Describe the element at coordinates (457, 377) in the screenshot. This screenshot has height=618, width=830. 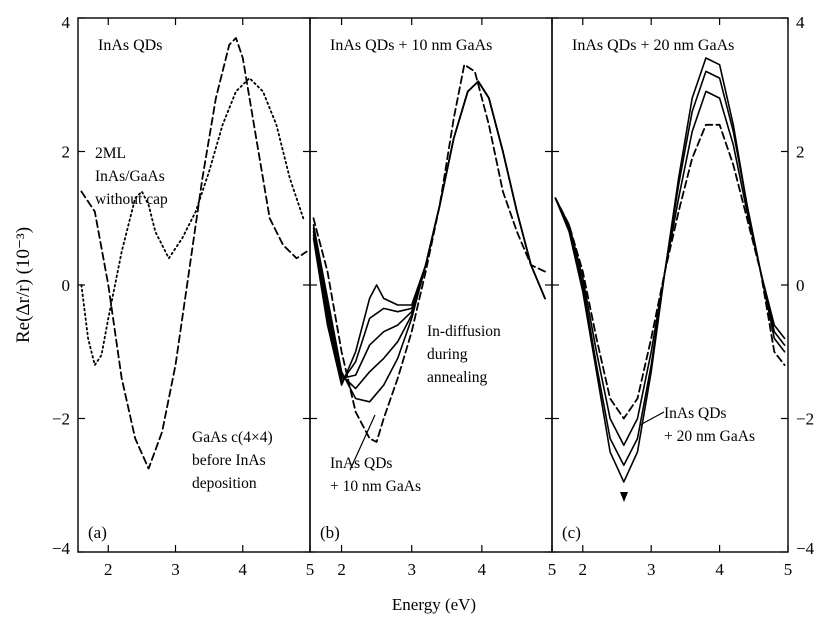
I see `annotation-text: annealing` at that location.